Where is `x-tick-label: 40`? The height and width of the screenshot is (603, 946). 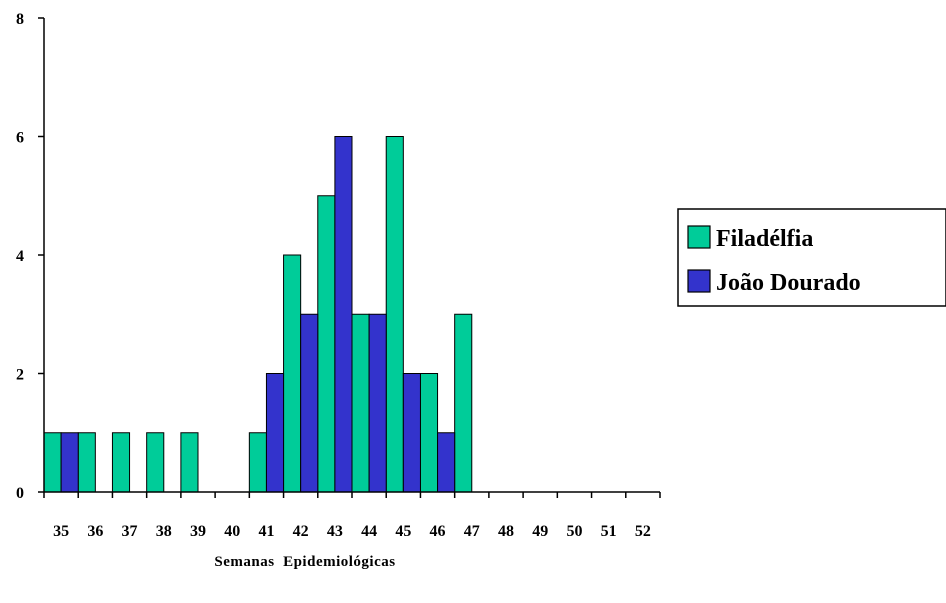 x-tick-label: 40 is located at coordinates (232, 531).